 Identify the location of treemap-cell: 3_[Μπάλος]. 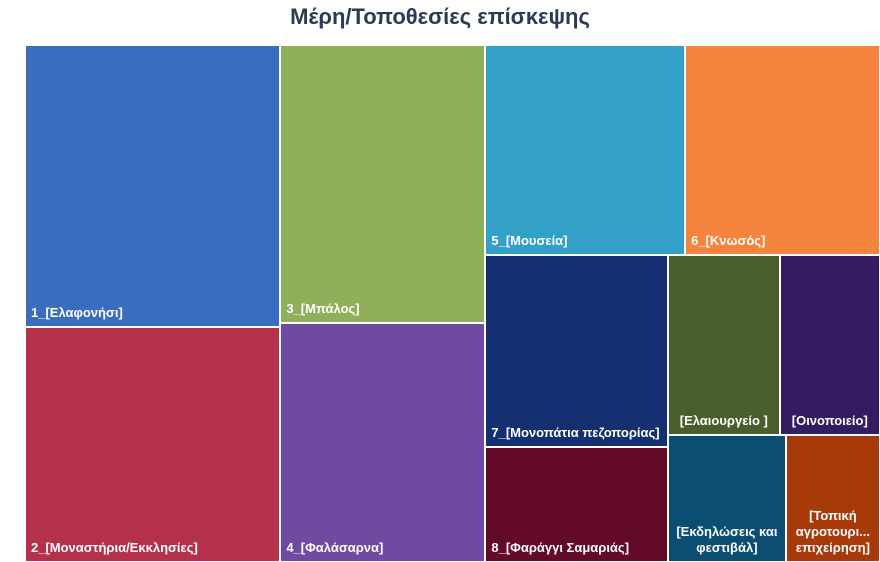
(383, 184).